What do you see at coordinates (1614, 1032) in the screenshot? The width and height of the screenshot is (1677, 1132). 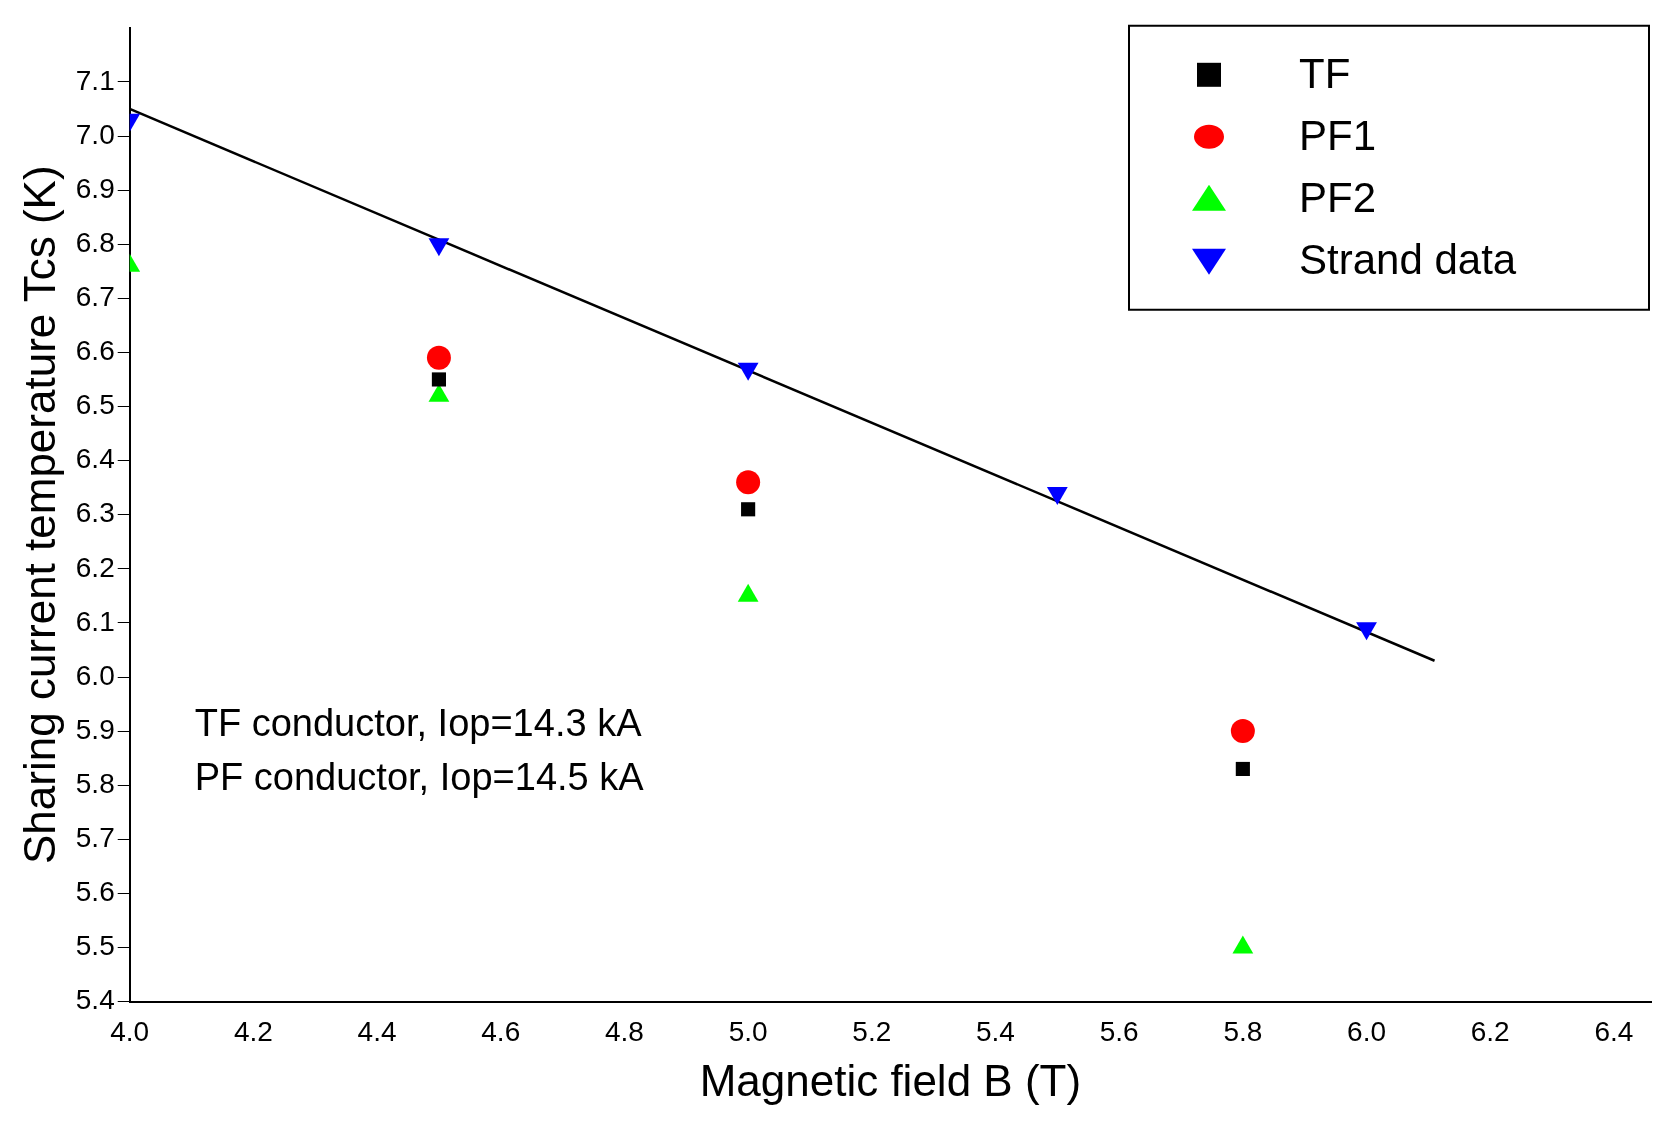 I see `x-tick-label: 6.4` at bounding box center [1614, 1032].